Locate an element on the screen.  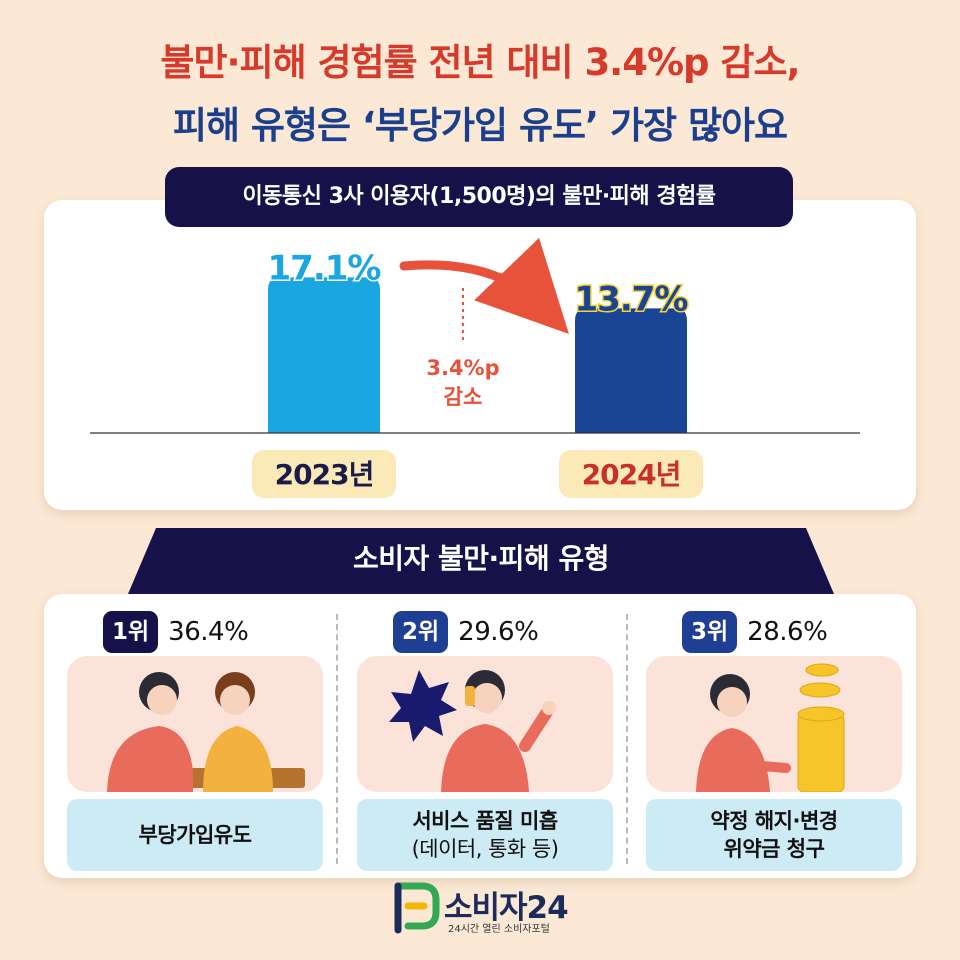
logo: 소비자24 24시간 열린 소비자포털 is located at coordinates (492, 910).